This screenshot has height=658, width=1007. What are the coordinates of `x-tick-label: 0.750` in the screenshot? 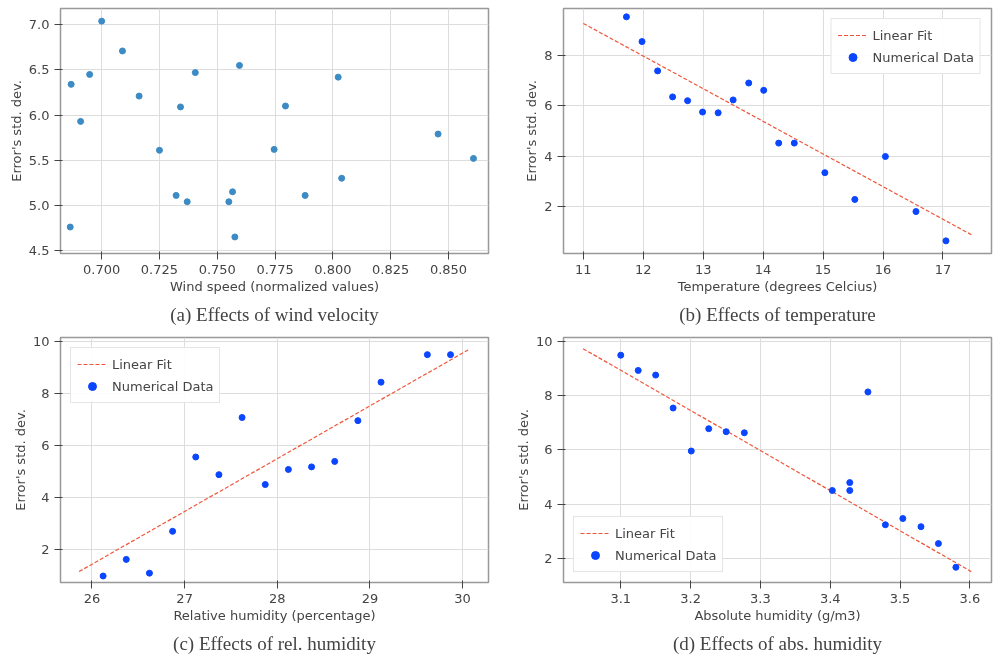 It's located at (217, 269).